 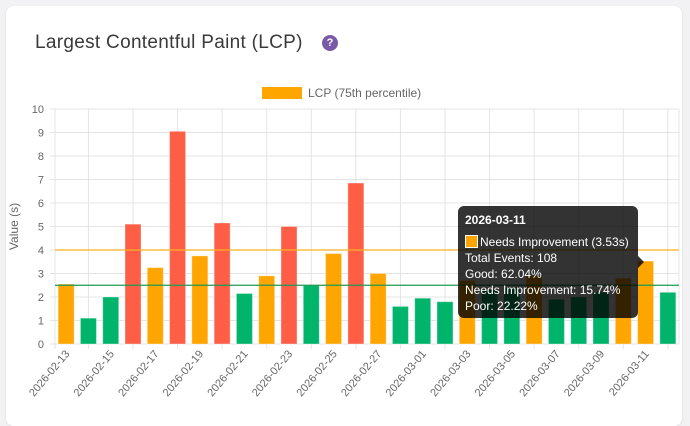 What do you see at coordinates (41, 298) in the screenshot?
I see `y-tick-label: 2` at bounding box center [41, 298].